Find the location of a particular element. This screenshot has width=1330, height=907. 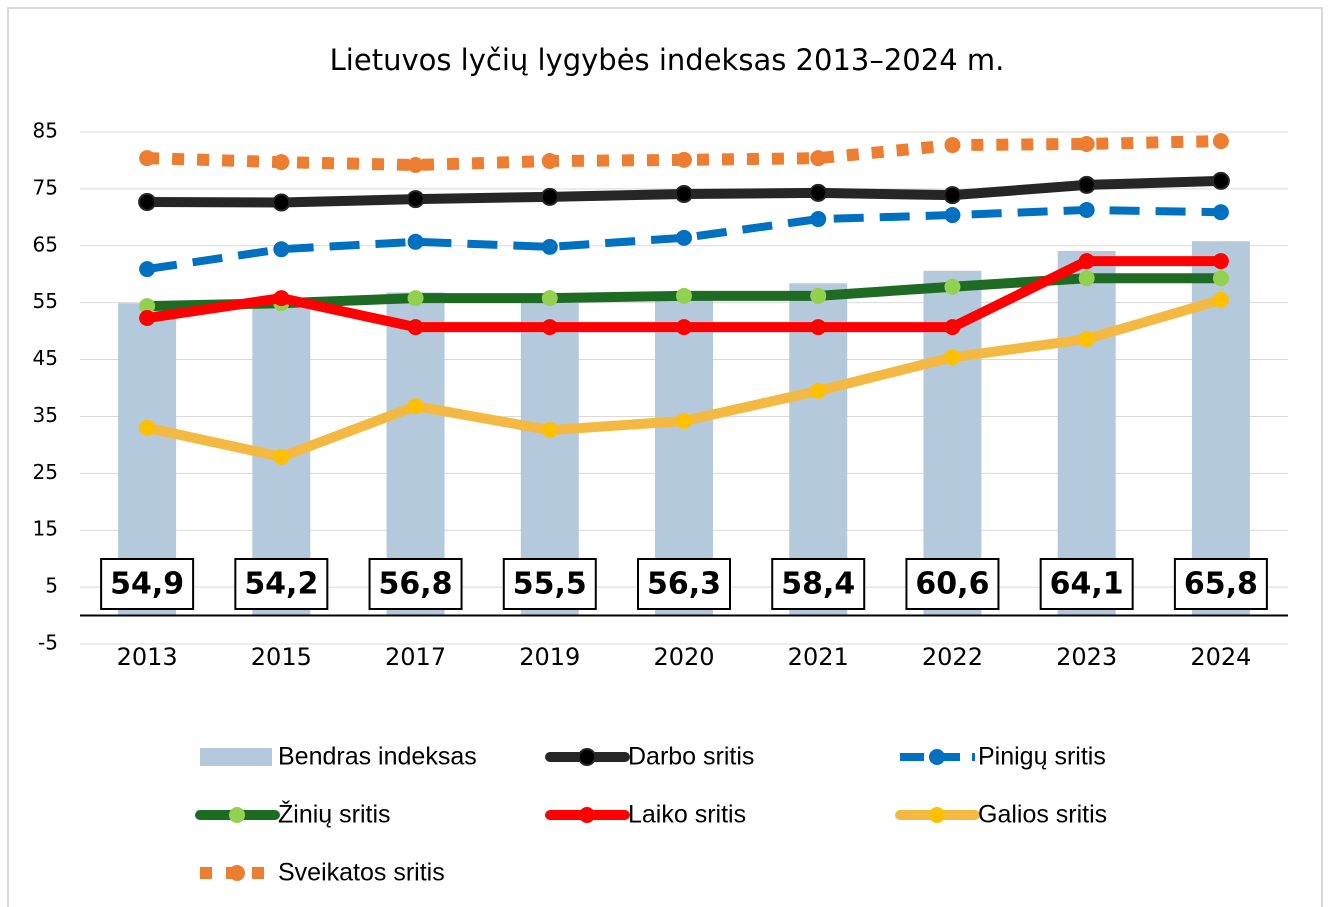

value-label: 56,3 is located at coordinates (684, 584).